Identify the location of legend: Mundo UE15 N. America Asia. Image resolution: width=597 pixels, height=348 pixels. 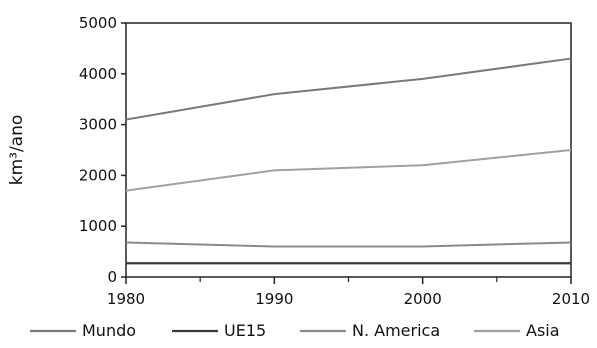
(295, 330).